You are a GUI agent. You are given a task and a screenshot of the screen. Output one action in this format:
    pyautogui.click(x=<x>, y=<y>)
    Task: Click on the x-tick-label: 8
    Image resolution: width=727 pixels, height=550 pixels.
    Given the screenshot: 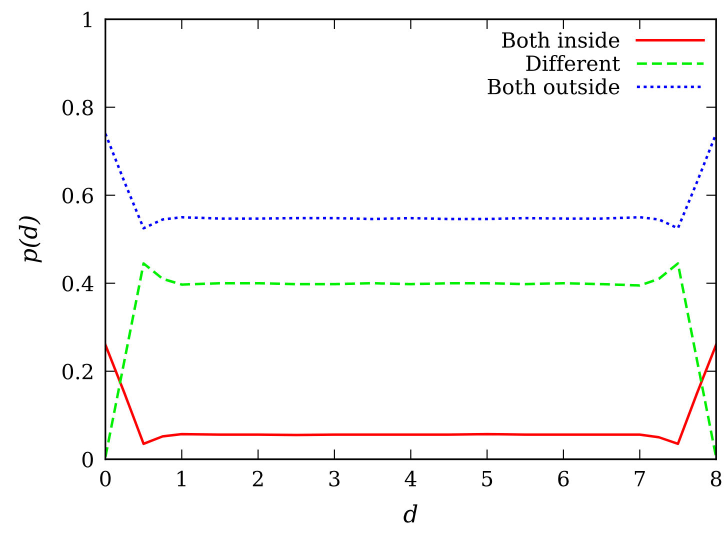 What is the action you would take?
    pyautogui.click(x=716, y=478)
    